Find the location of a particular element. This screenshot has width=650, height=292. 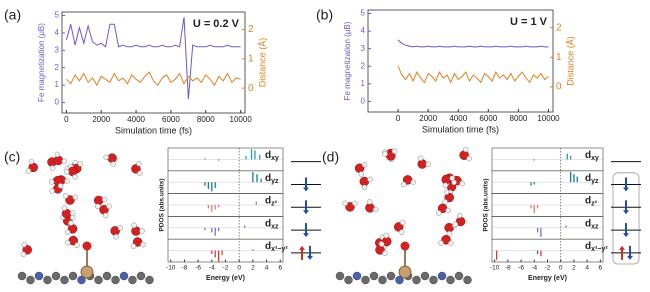

x-tick-label: 6000 is located at coordinates (488, 118).